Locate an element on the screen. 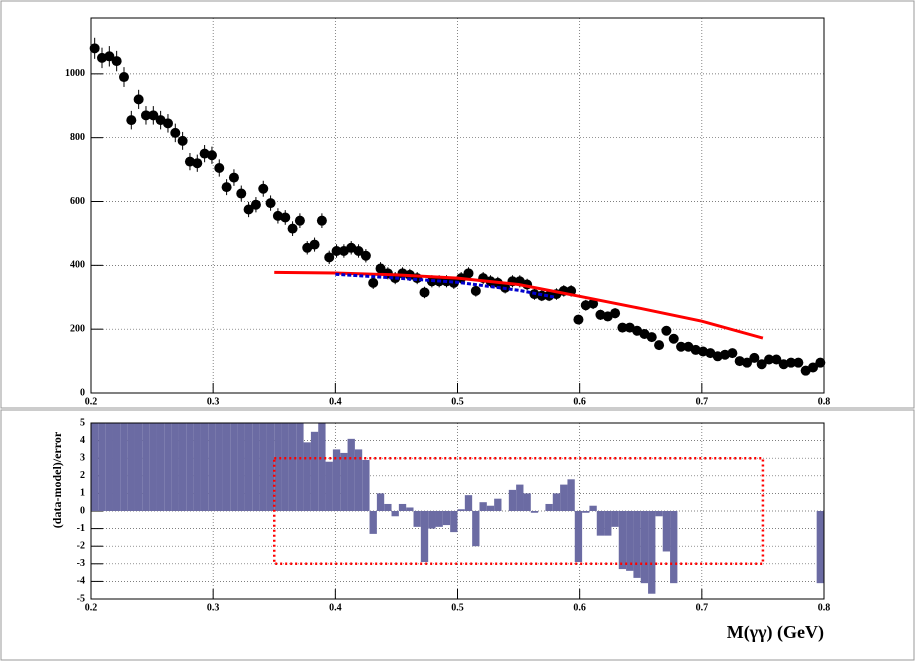 This screenshot has height=662, width=916. y-tick-label: -4 is located at coordinates (81, 581).